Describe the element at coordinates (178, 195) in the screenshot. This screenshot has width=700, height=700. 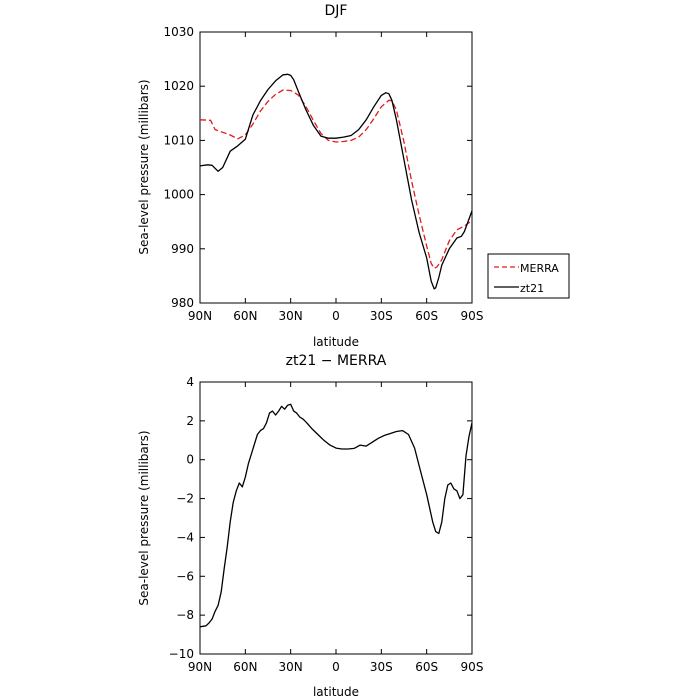
I see `top-y-tick-label: 1000` at that location.